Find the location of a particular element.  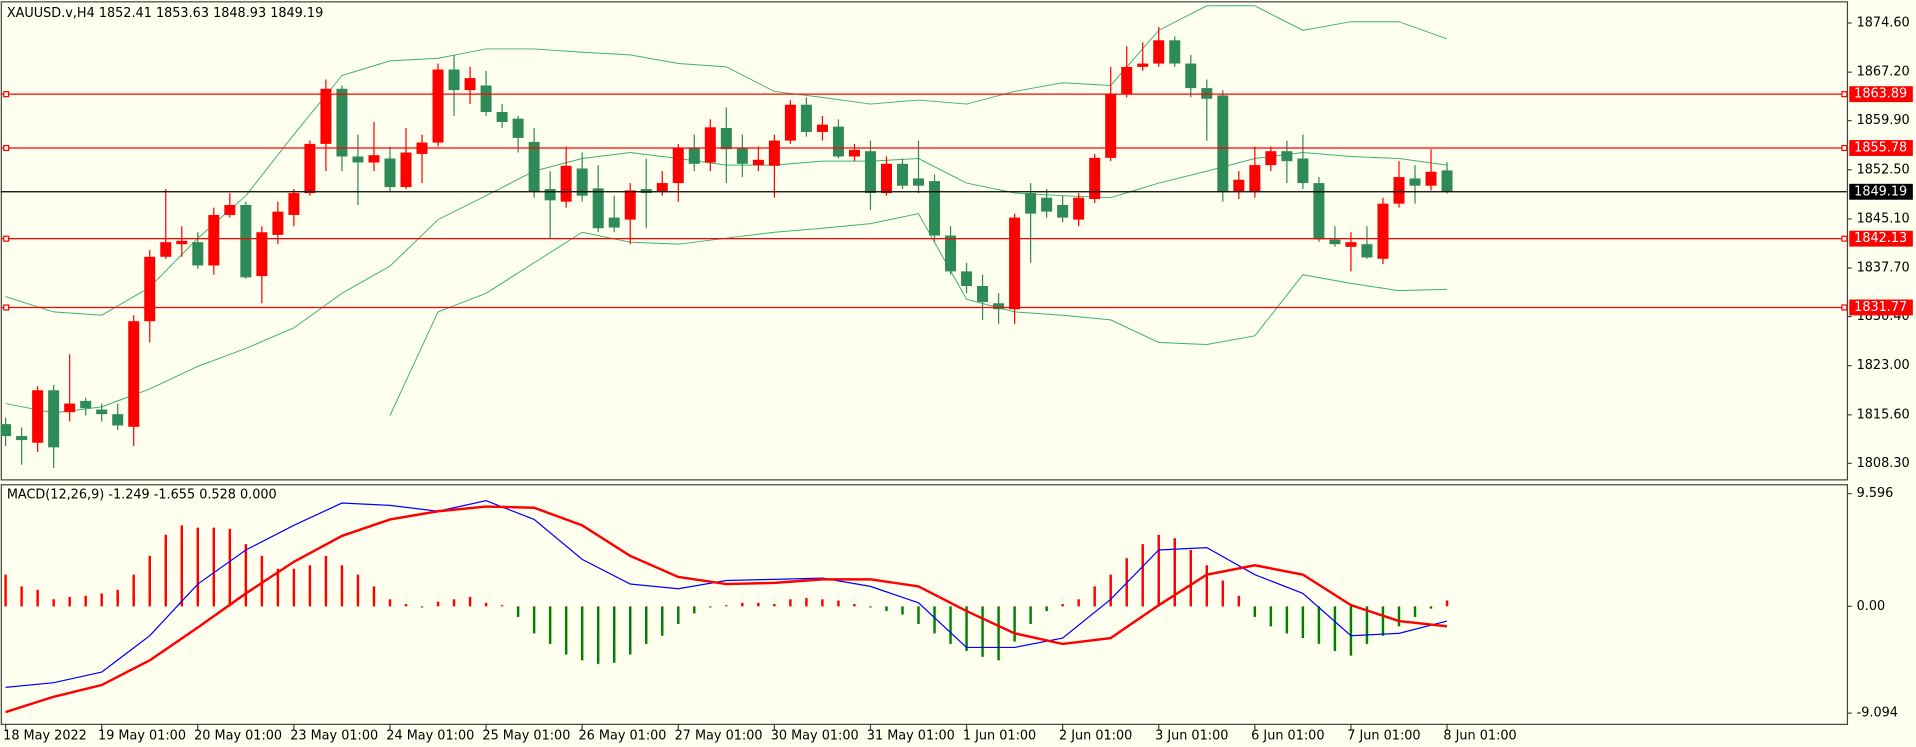

x-tick-label: 30 May 01:00 is located at coordinates (815, 735).